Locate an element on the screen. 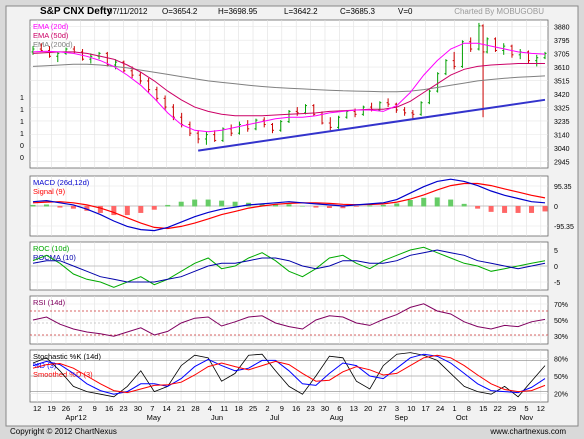  ohlc-low: L=3642.2 is located at coordinates (301, 11).